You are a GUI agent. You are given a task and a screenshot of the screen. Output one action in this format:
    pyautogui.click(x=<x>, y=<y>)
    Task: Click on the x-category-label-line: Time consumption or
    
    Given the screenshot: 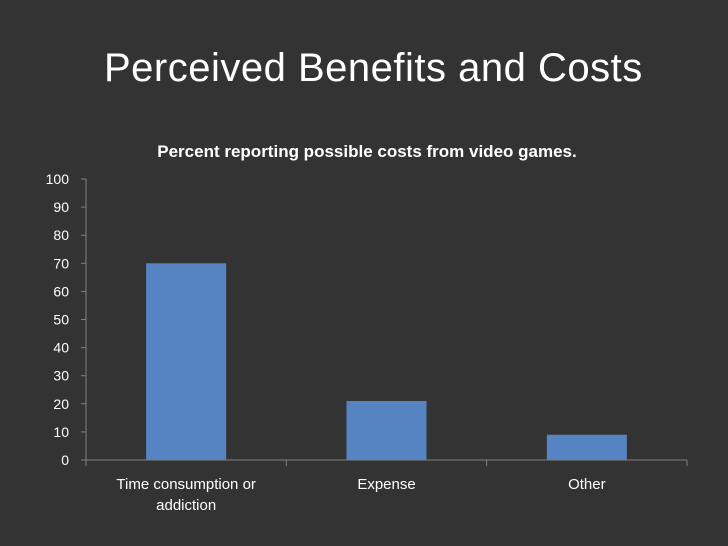 What is the action you would take?
    pyautogui.click(x=186, y=484)
    